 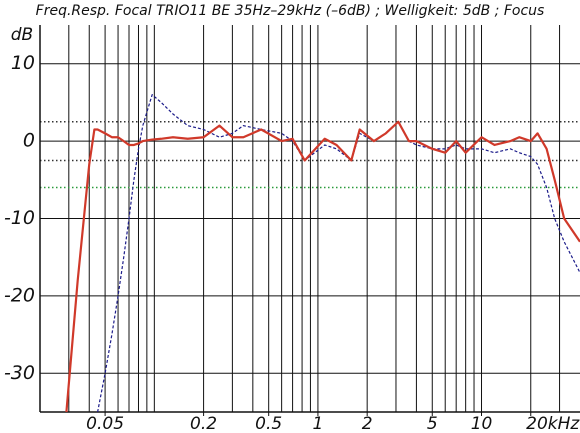 I want to click on x-tick-label: 20kHz, so click(x=553, y=423).